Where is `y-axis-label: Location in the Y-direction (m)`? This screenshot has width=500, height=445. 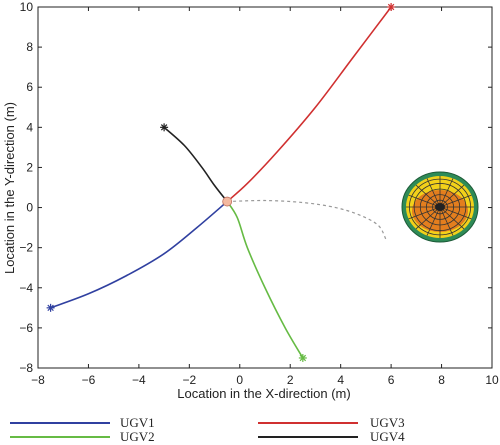
y-axis-label: Location in the Y-direction (m) is located at coordinates (9, 188).